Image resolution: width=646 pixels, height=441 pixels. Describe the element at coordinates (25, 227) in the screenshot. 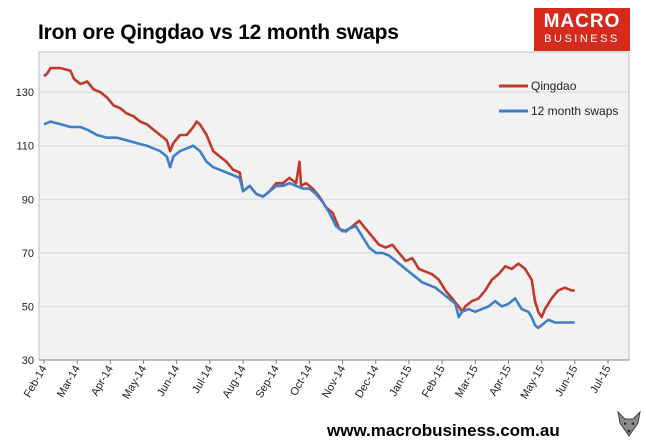

I see `y-axis: 30 50 70 90 110 130` at that location.